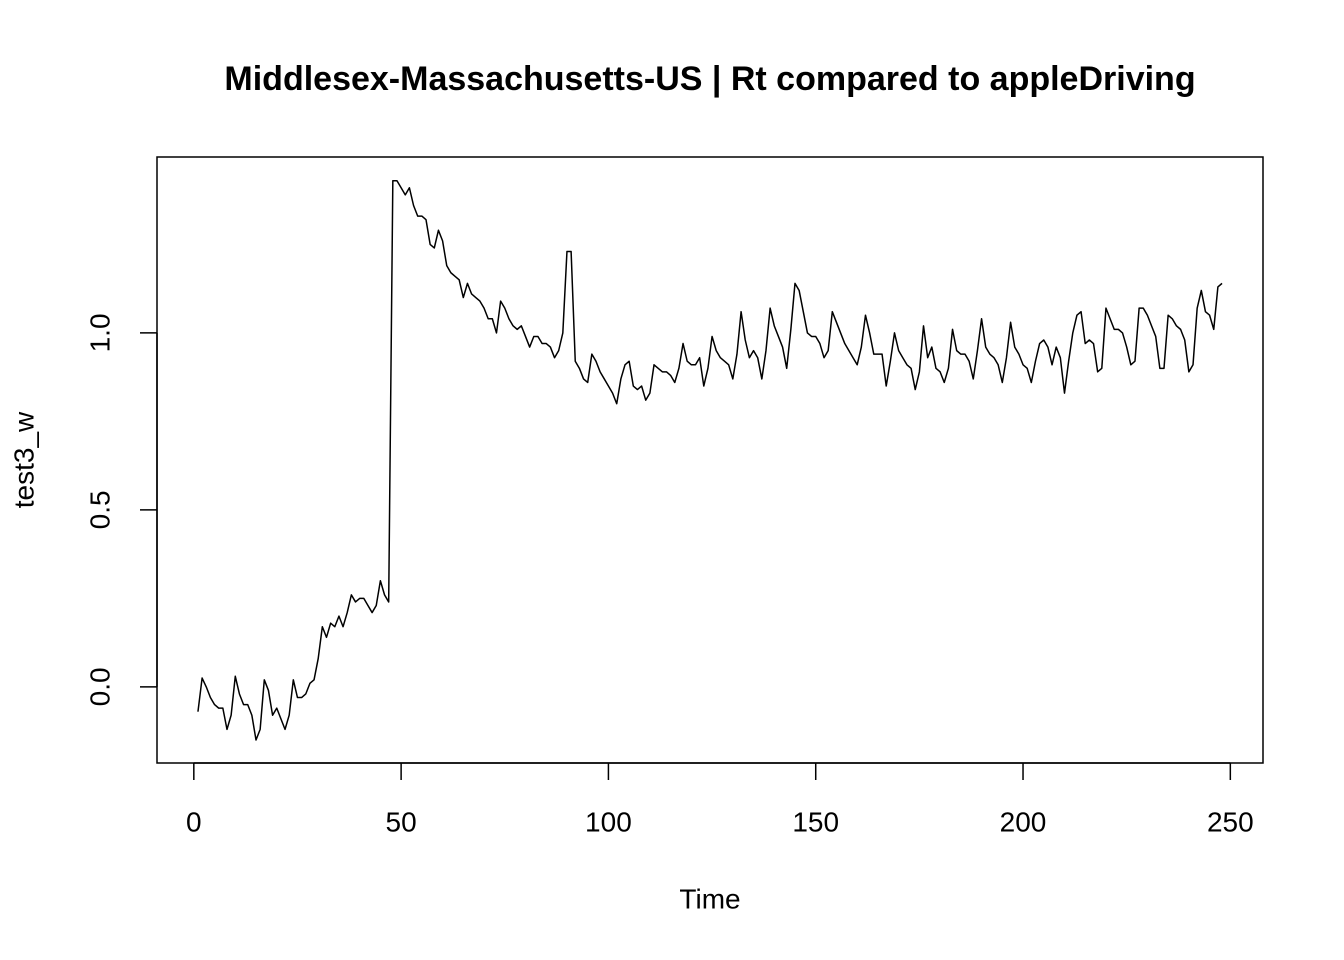 This screenshot has width=1344, height=960. Describe the element at coordinates (99, 509) in the screenshot. I see `y-tick-label: 0.5` at that location.